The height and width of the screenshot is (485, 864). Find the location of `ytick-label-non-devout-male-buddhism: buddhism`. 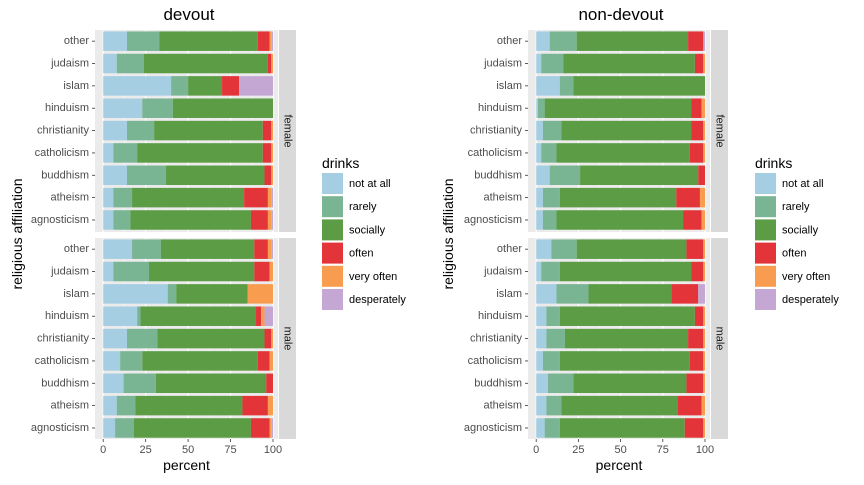

ytick-label-non-devout-male-buddhism: buddhism is located at coordinates (498, 383).